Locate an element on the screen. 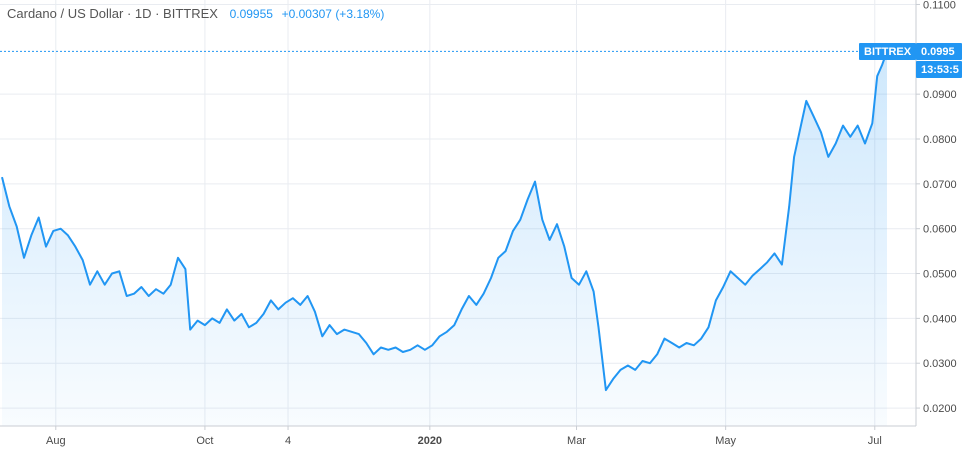 The image size is (962, 454). x-tick-label: 2020 is located at coordinates (430, 441).